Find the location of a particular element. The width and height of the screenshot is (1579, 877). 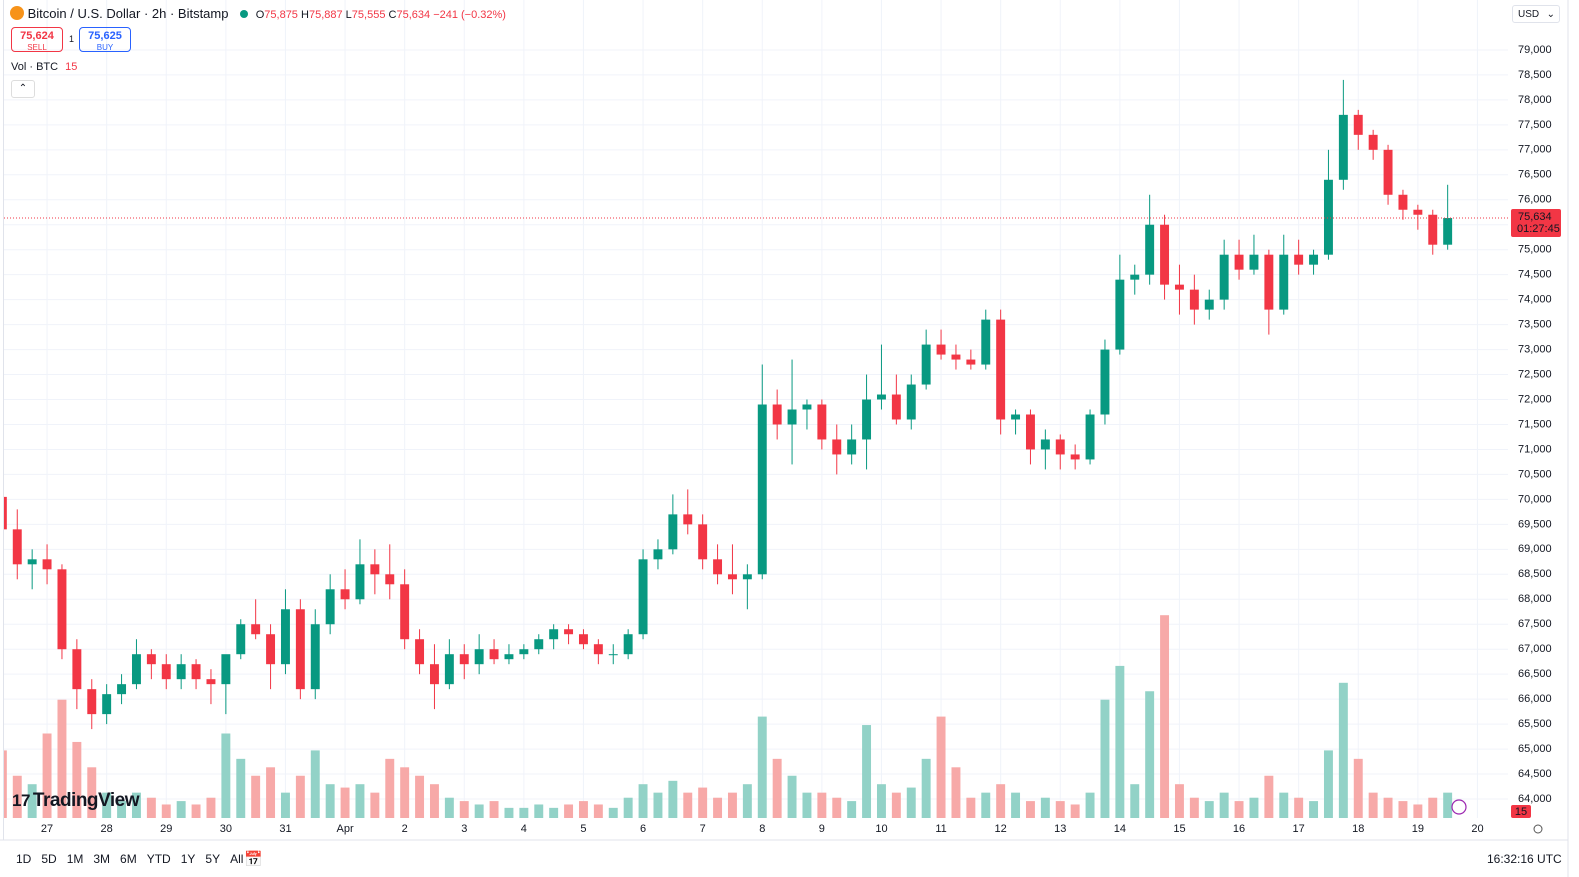

btc-icon is located at coordinates (17, 13).